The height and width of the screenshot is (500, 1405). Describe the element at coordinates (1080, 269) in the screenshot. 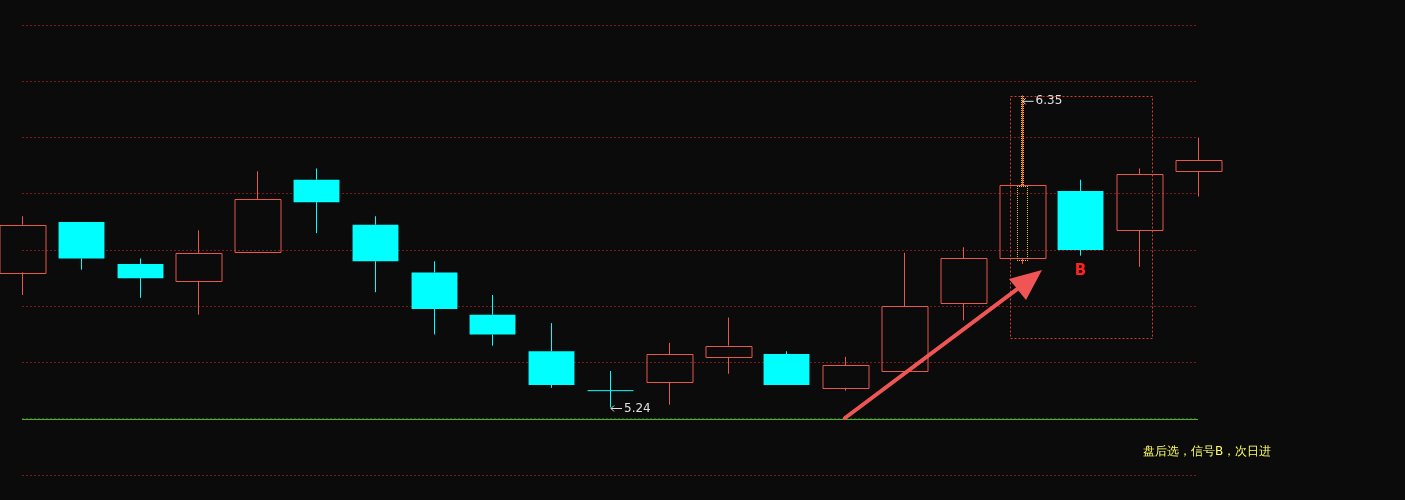

I see `annotation: B` at that location.